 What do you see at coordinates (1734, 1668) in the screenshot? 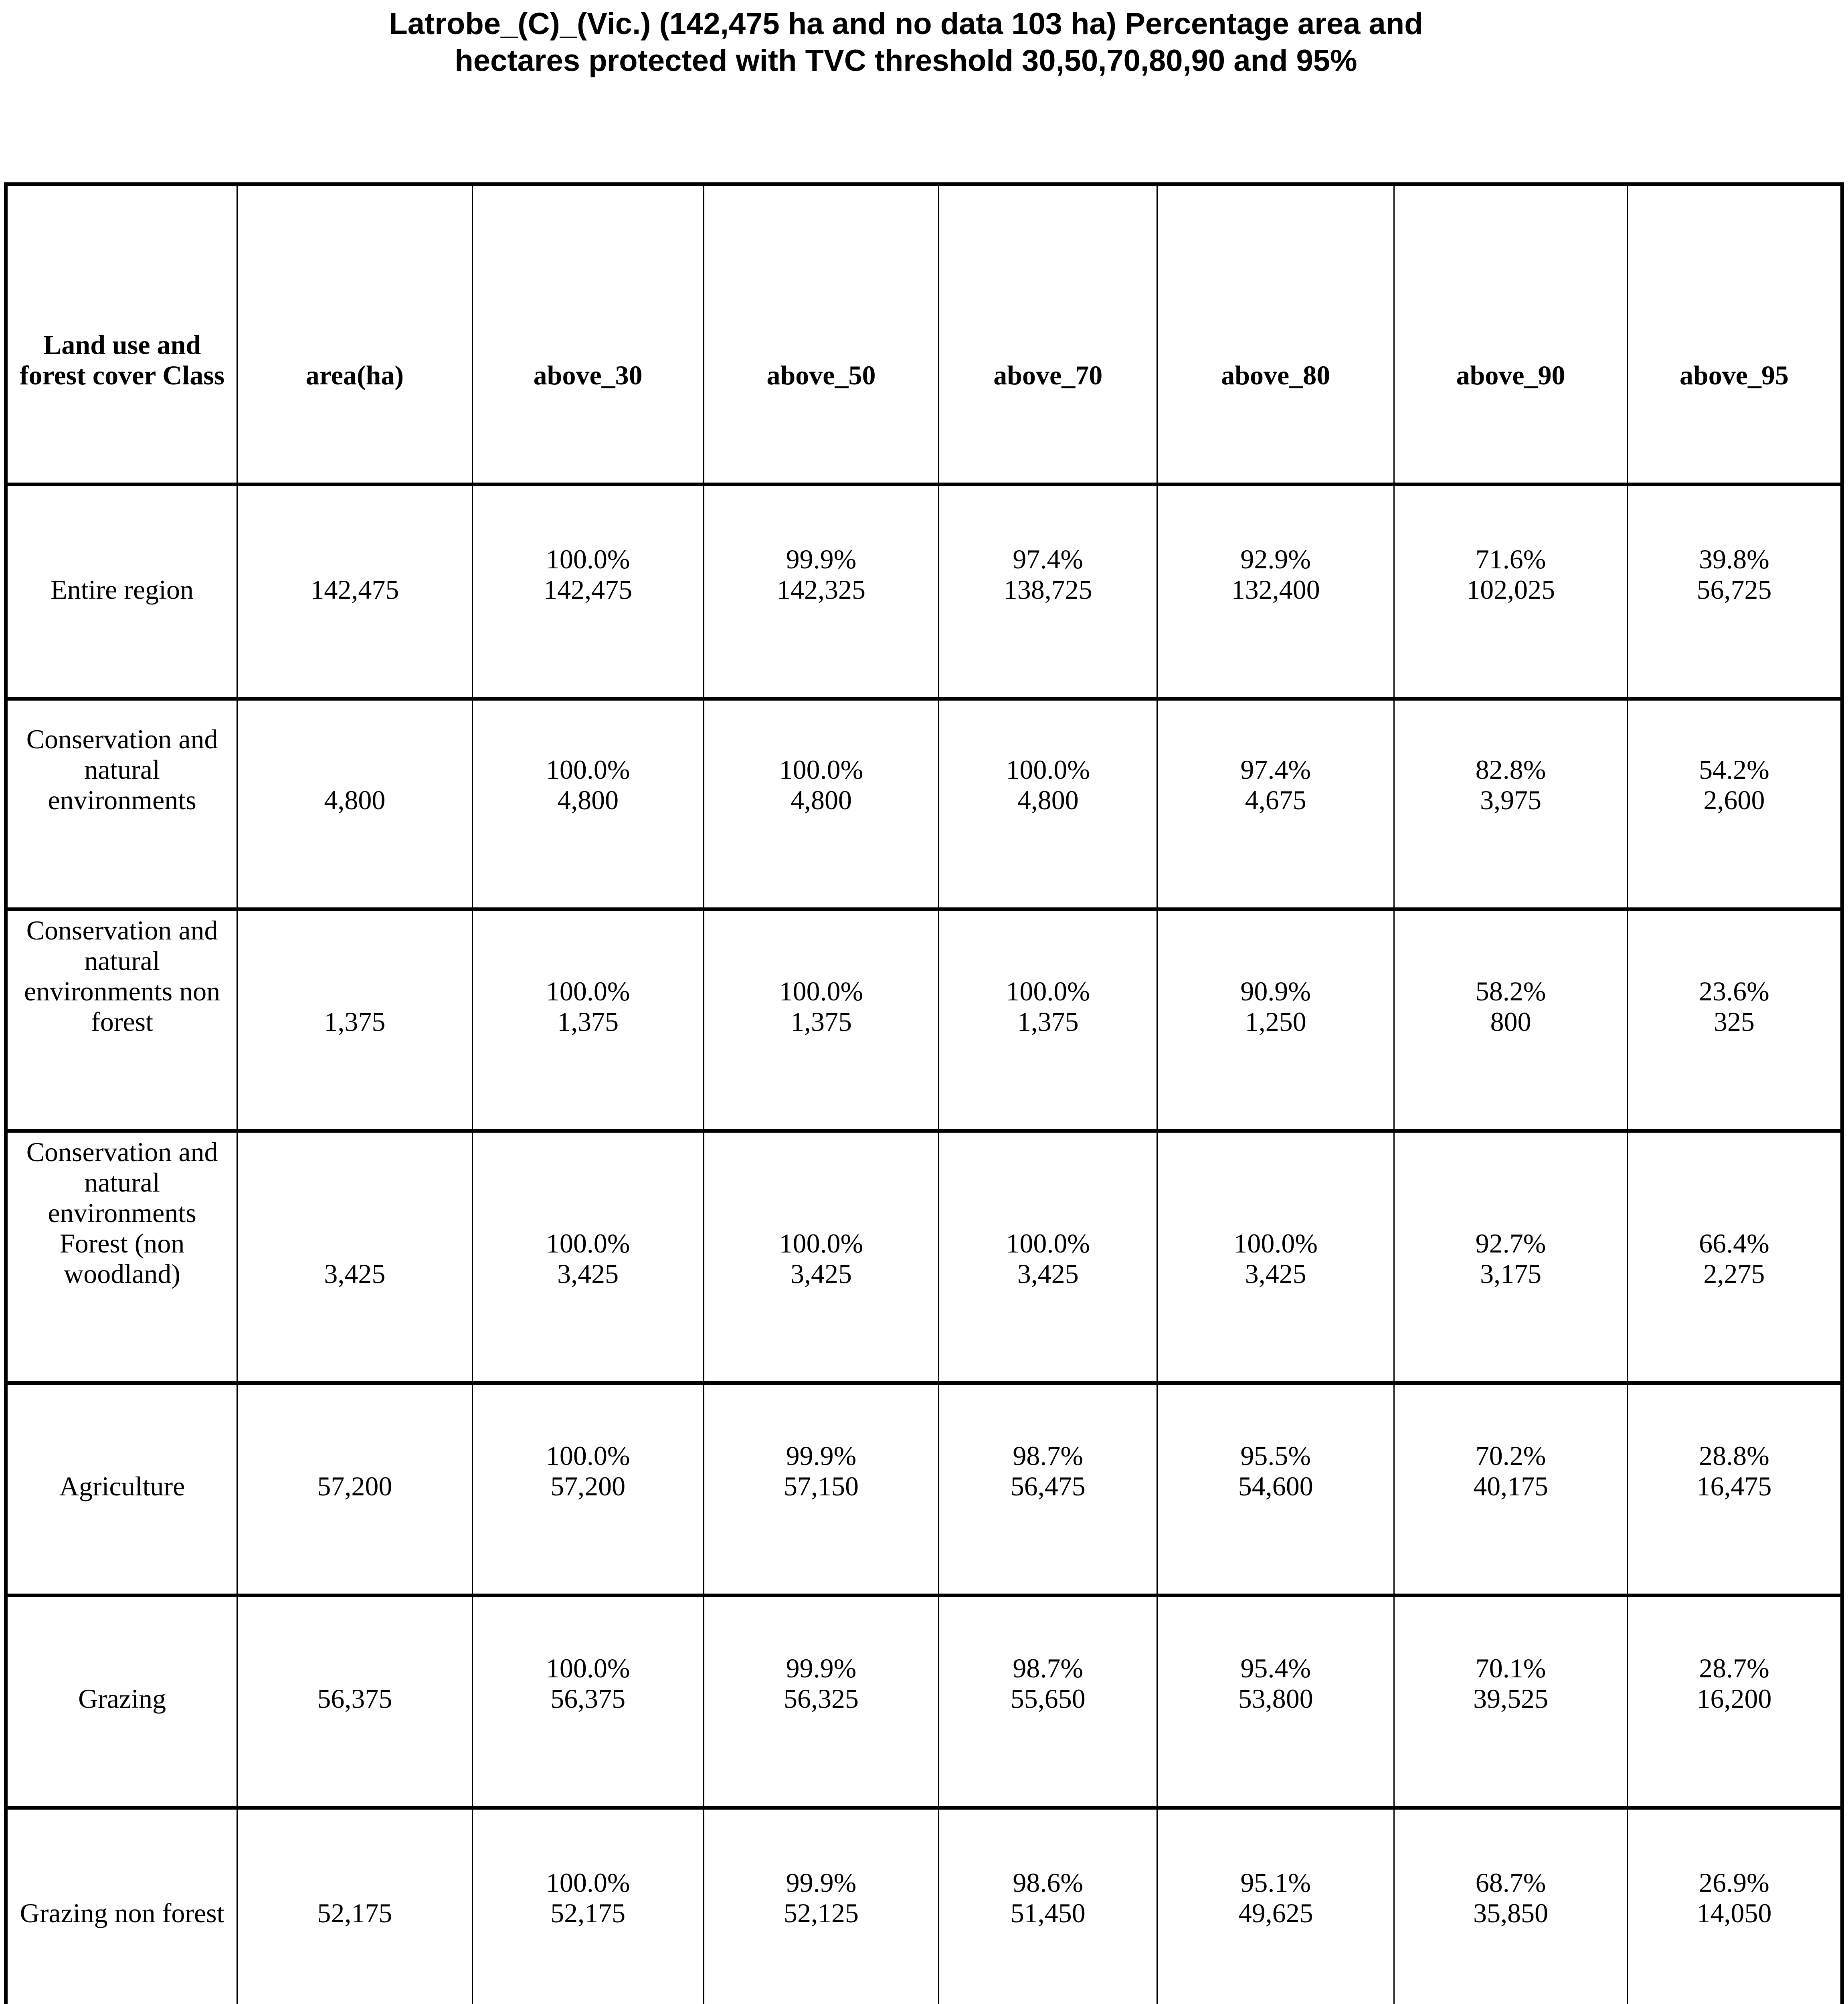
I see `percent-value: 28.7%` at bounding box center [1734, 1668].